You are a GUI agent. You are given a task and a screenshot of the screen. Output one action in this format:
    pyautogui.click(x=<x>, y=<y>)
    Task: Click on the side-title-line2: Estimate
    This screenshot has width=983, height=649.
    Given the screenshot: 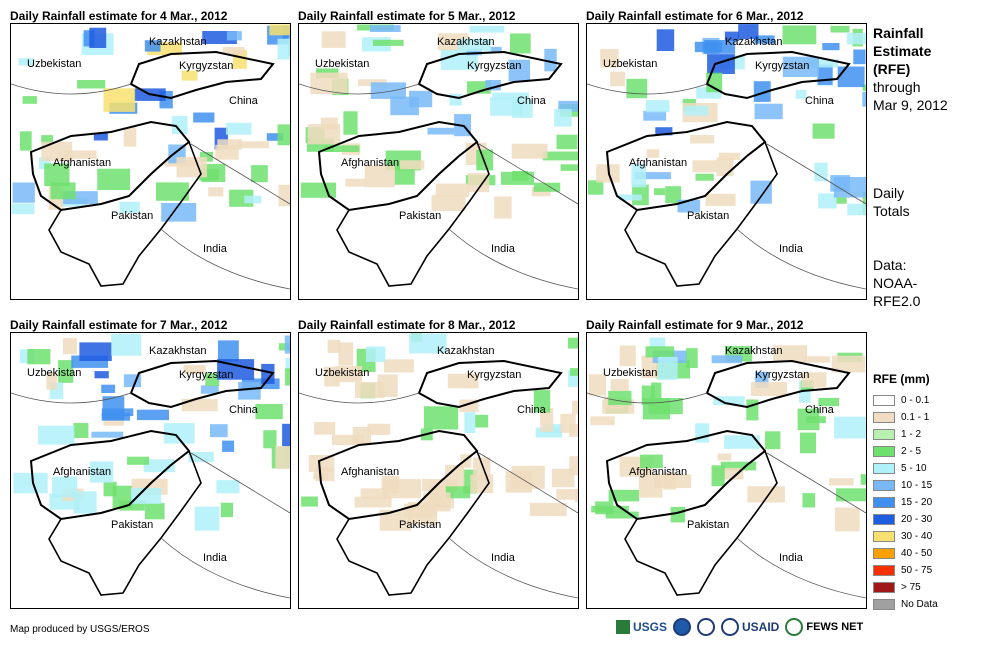 What is the action you would take?
    pyautogui.click(x=902, y=51)
    